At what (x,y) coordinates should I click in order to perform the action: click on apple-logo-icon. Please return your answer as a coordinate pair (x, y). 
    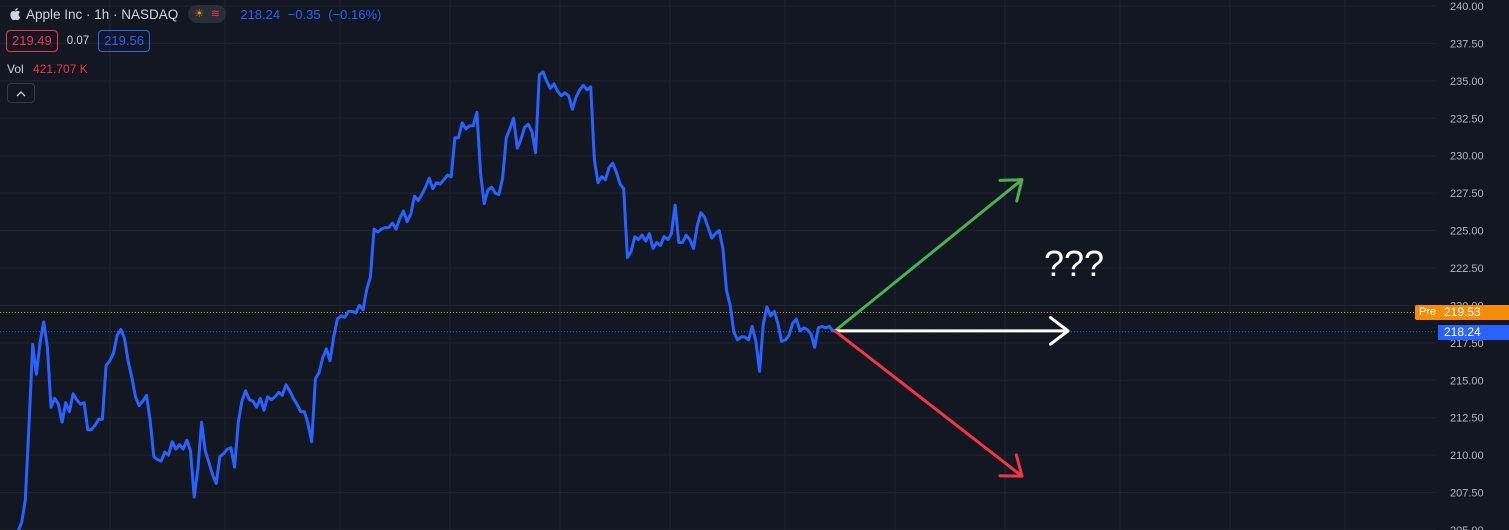
    Looking at the image, I should click on (15, 14).